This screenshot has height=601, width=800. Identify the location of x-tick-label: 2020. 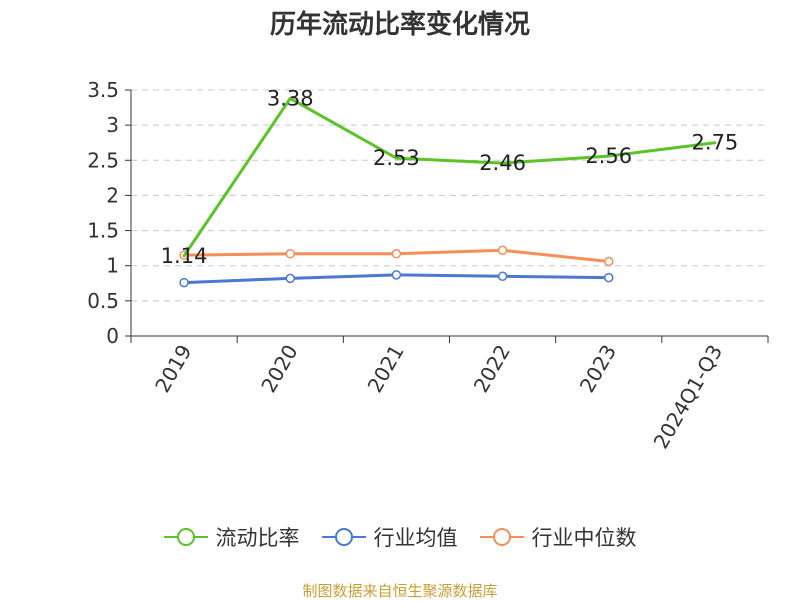
(279, 369).